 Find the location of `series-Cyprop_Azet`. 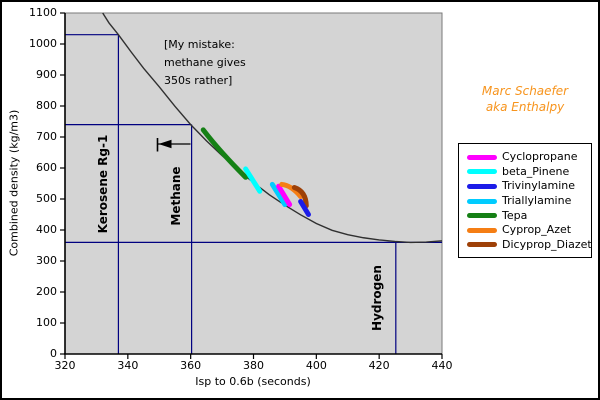

series-Cyprop_Azet is located at coordinates (291, 190).